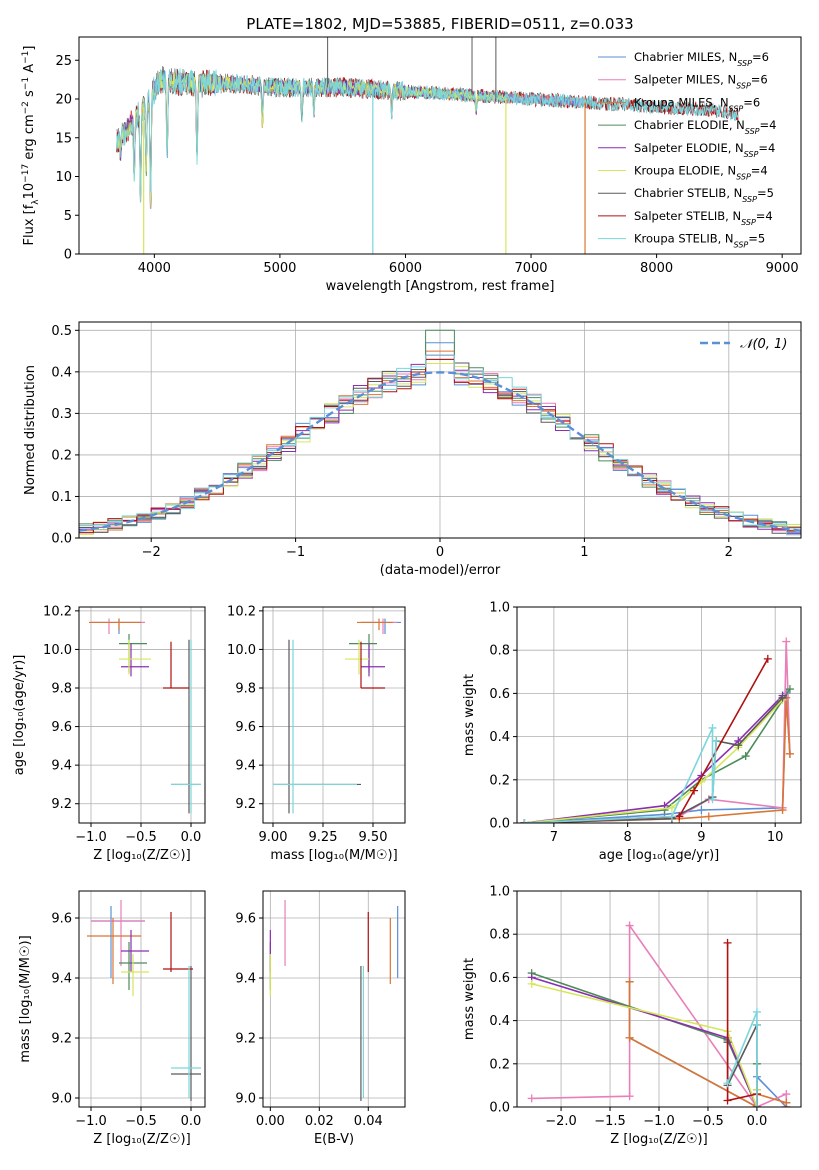 This screenshot has width=819, height=1170. Describe the element at coordinates (584, 552) in the screenshot. I see `tick-label-x: 1` at that location.